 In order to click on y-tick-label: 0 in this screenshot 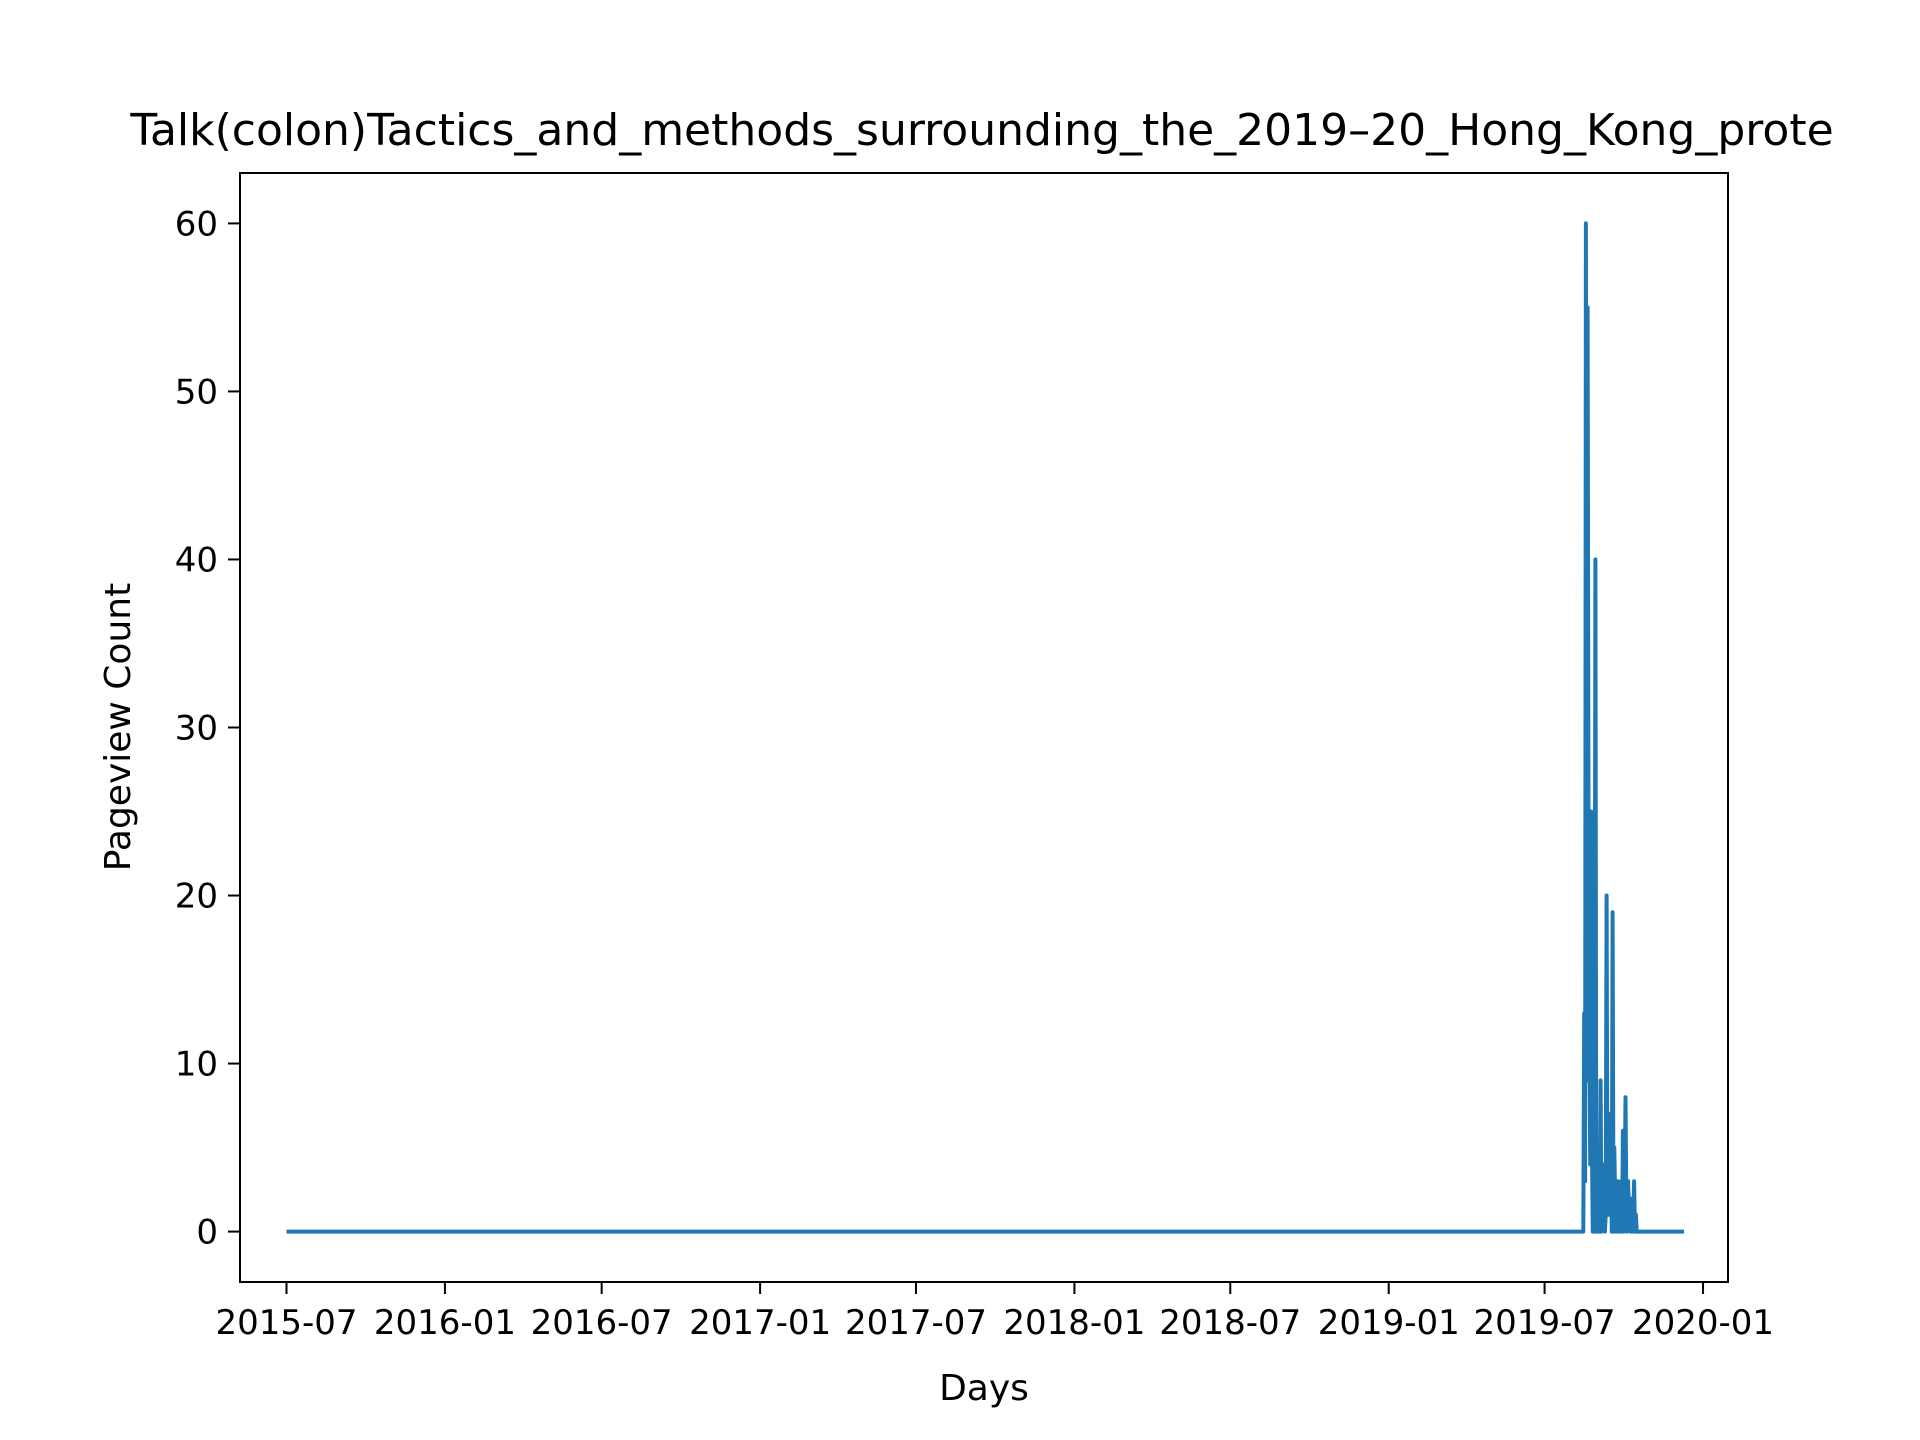, I will do `click(207, 1233)`.